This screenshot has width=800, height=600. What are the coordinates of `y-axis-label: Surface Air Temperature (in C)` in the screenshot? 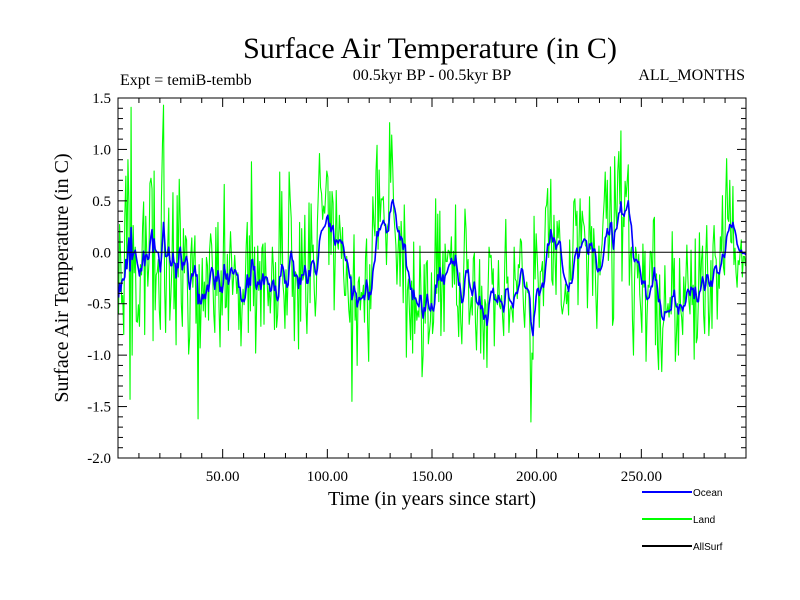 It's located at (62, 277).